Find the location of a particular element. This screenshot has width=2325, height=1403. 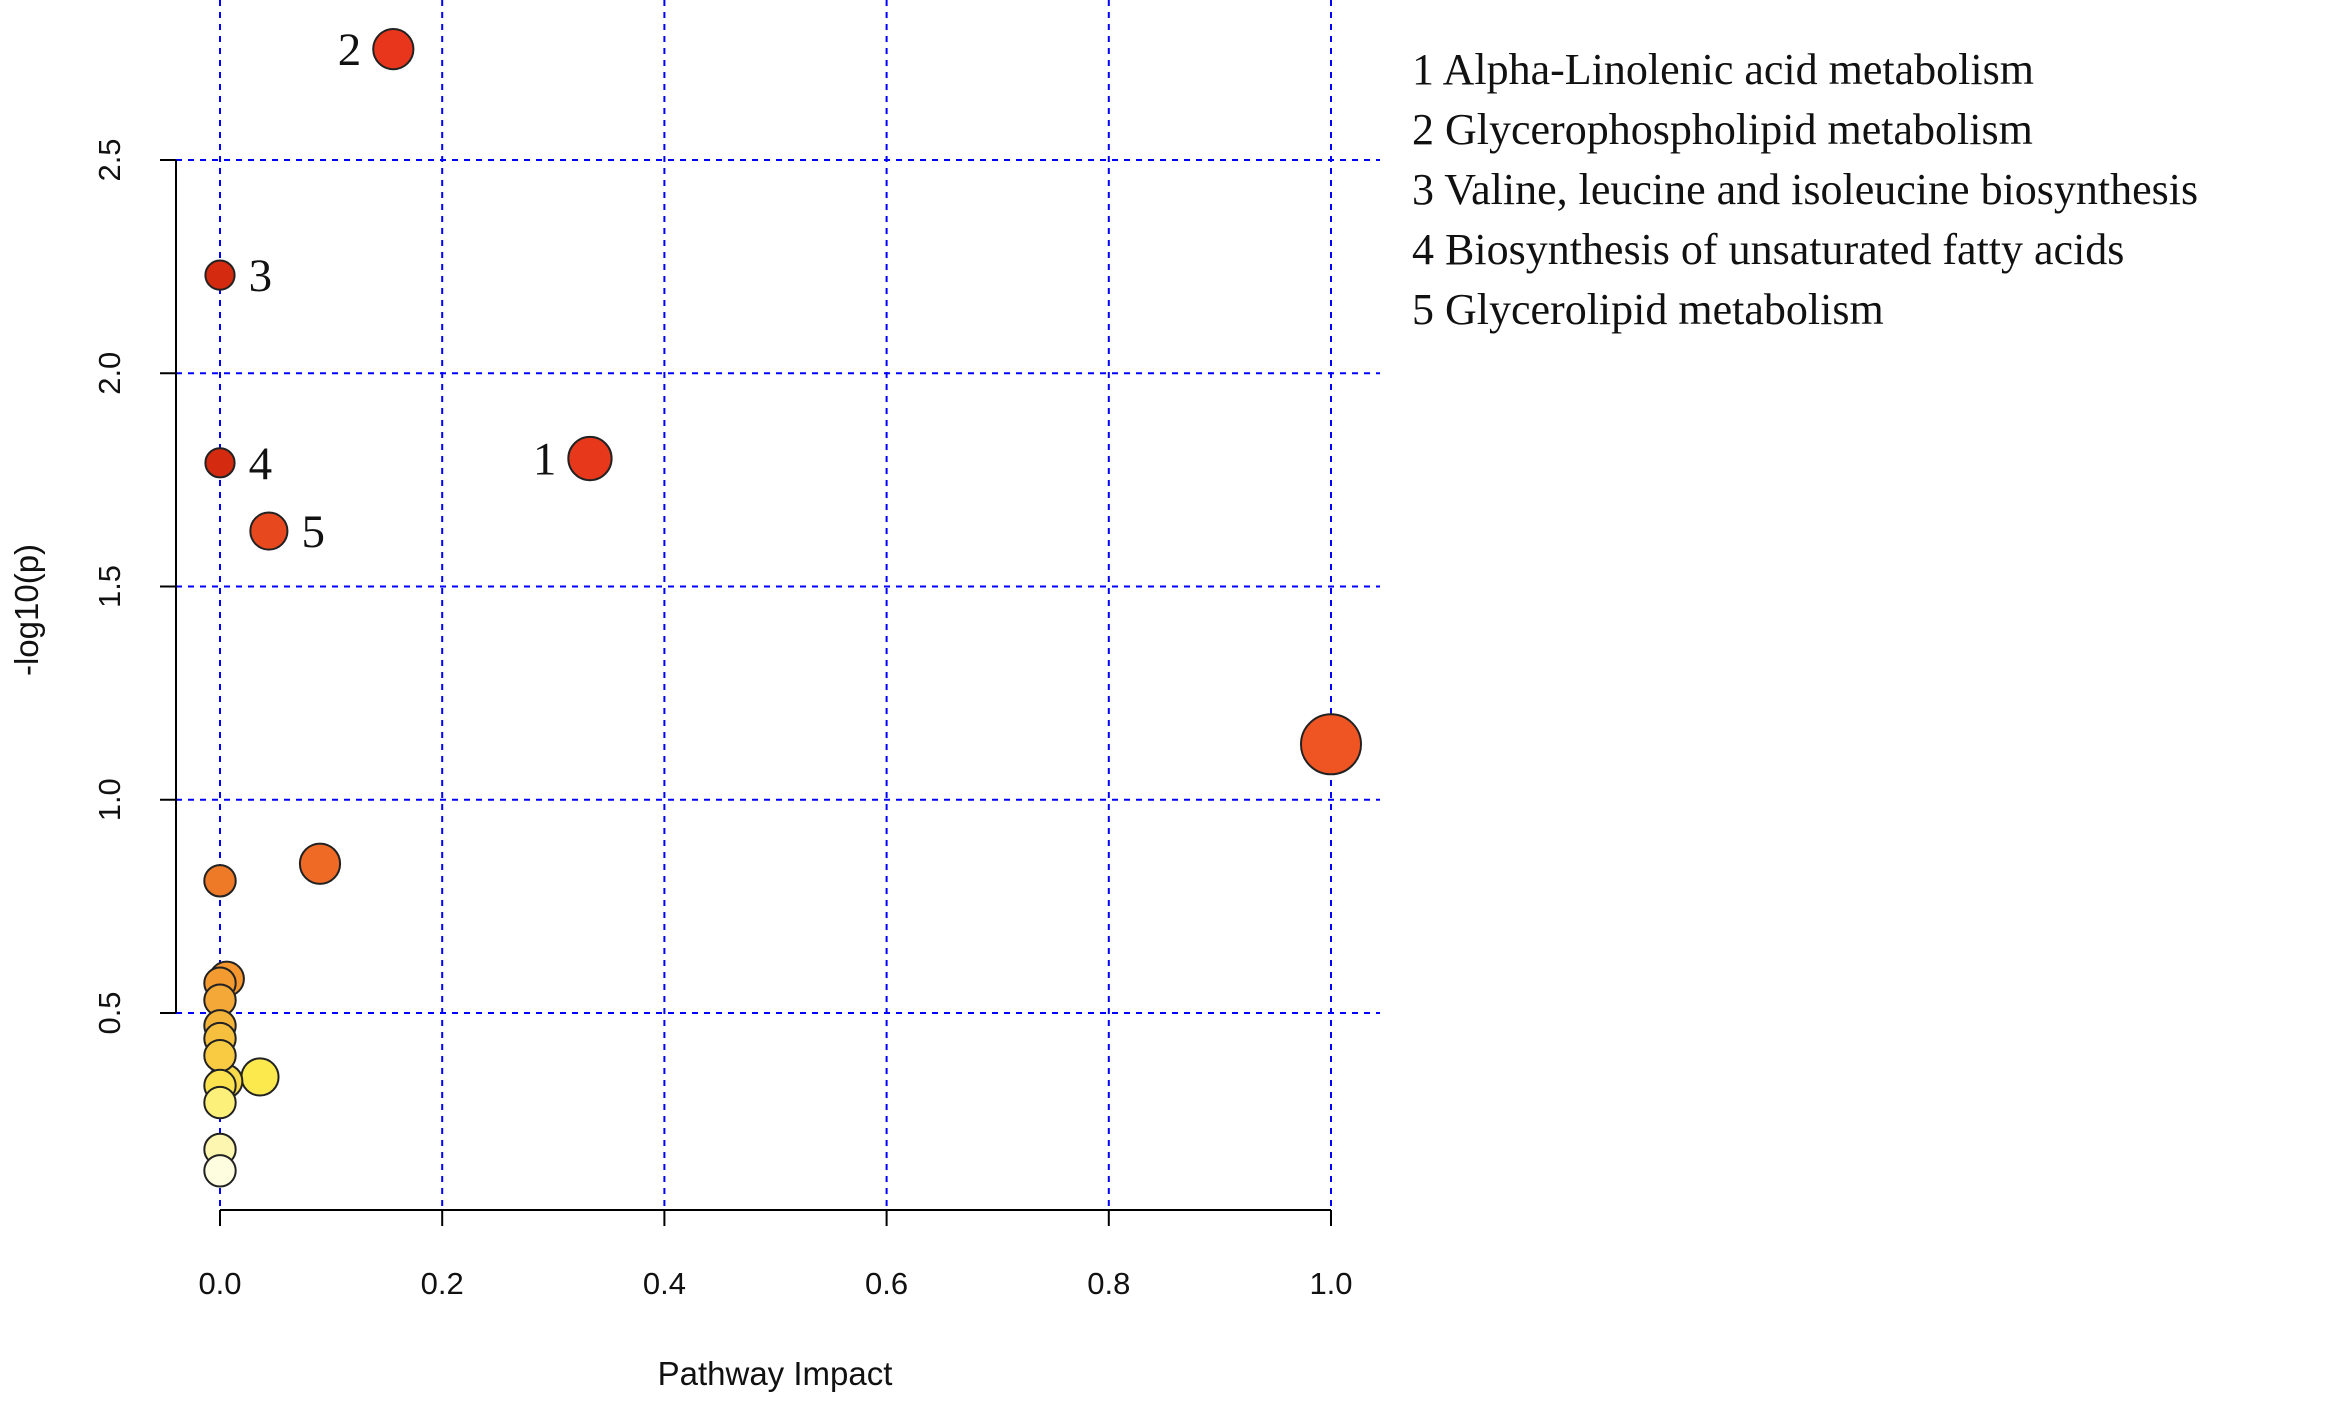

x-axis-title: Pathway Impact is located at coordinates (775, 1373).